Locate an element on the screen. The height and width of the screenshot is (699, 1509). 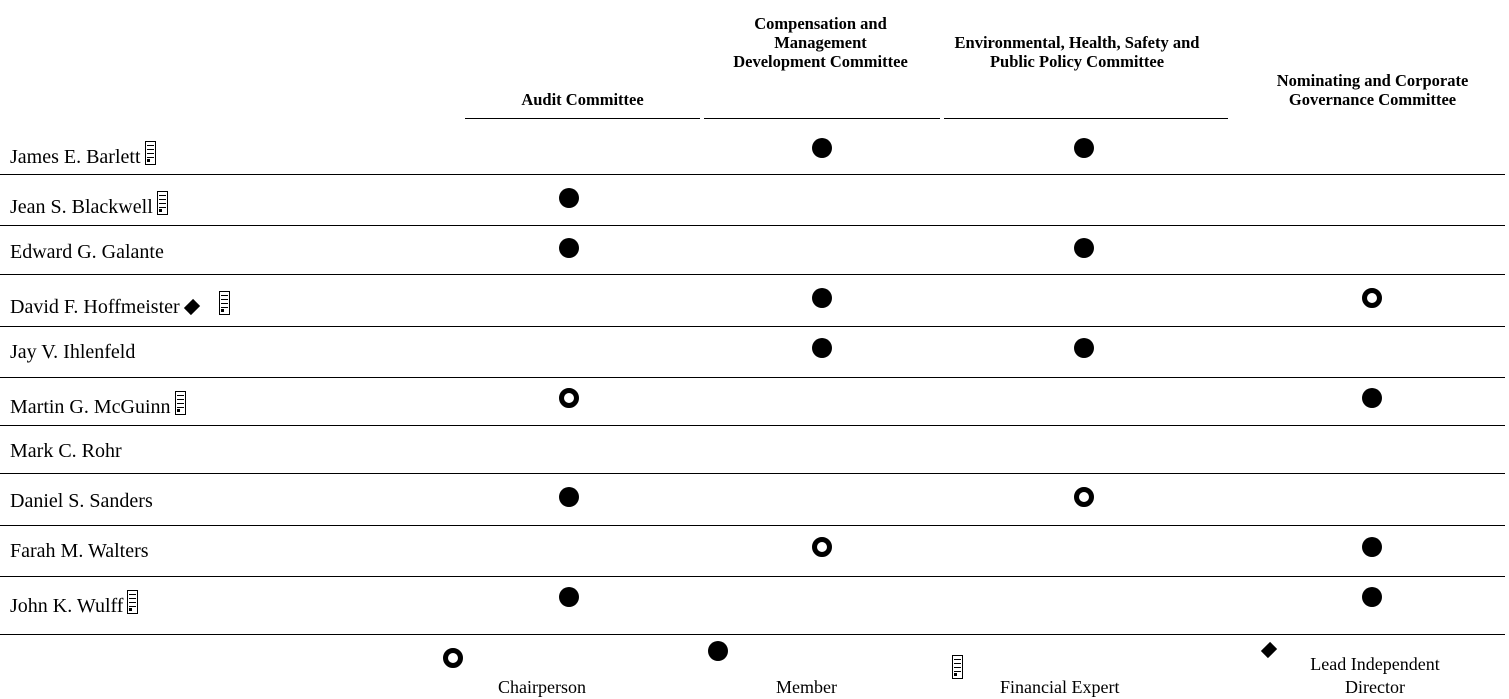
legend-member-label: Member is located at coordinates (806, 687).